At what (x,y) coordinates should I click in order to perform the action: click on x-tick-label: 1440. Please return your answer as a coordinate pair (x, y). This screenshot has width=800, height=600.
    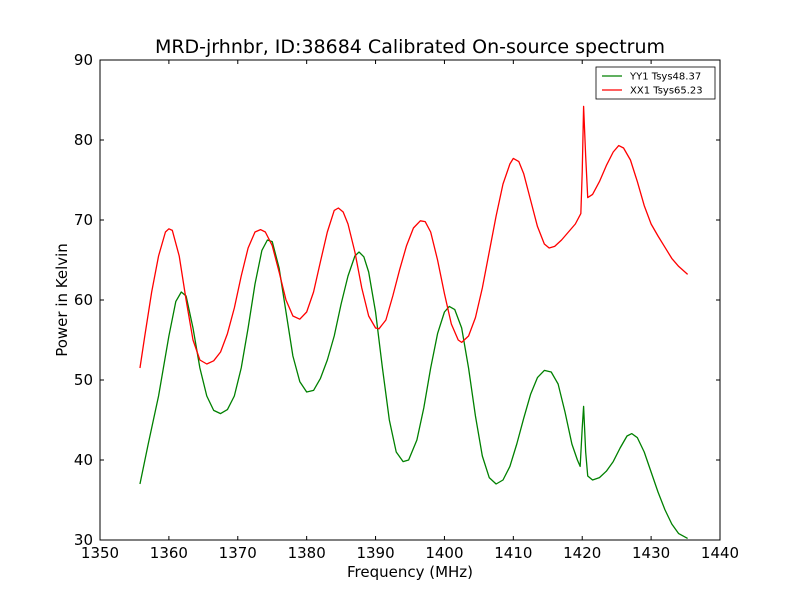
    Looking at the image, I should click on (720, 553).